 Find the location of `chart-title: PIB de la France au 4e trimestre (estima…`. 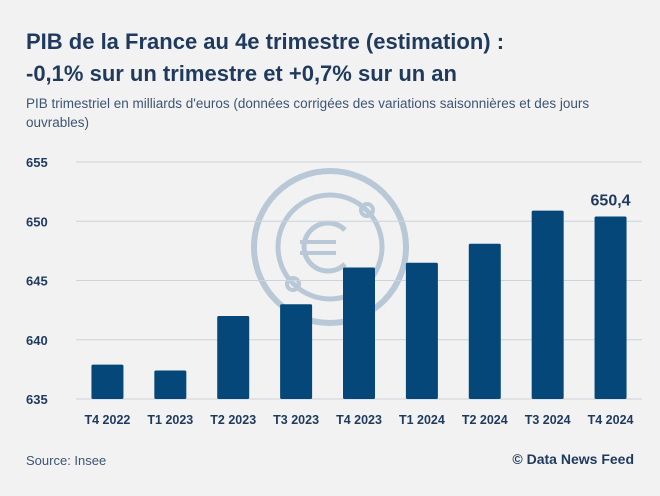

chart-title: PIB de la France au 4e trimestre (estima… is located at coordinates (336, 58).